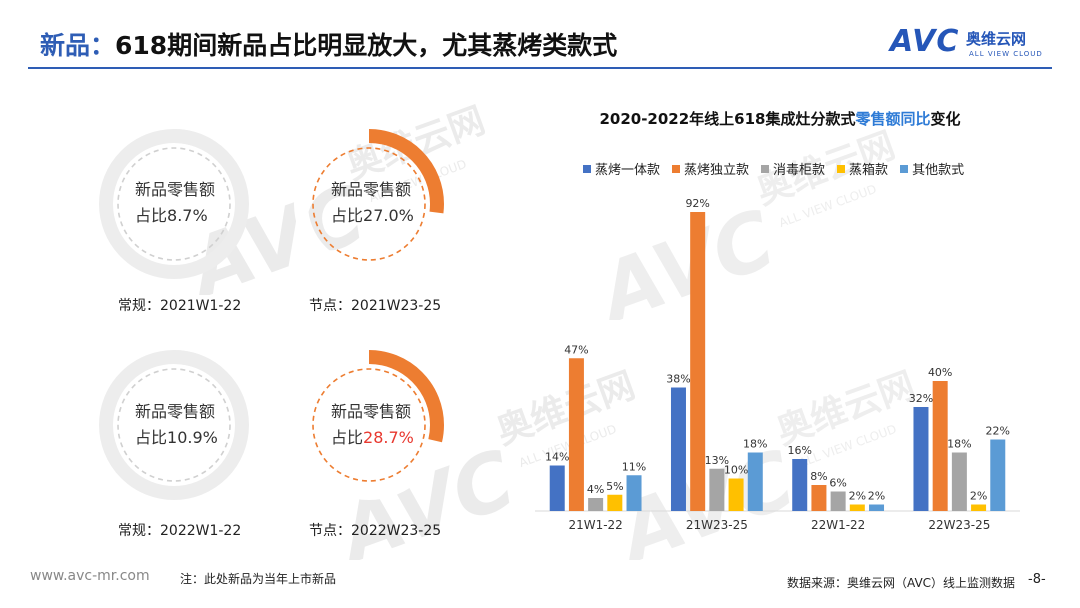  Describe the element at coordinates (634, 466) in the screenshot. I see `bar-value-label: 11%` at that location.